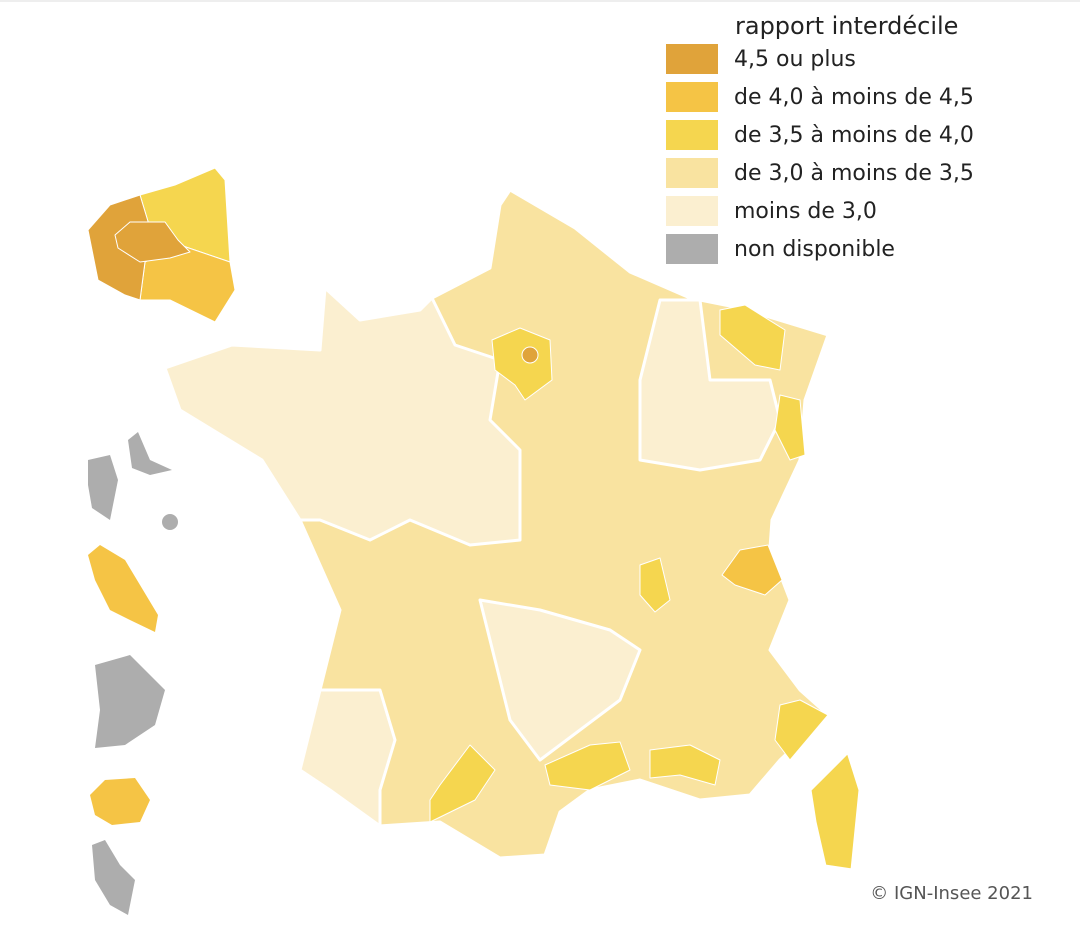  I want to click on region-center-south, so click(560, 680).